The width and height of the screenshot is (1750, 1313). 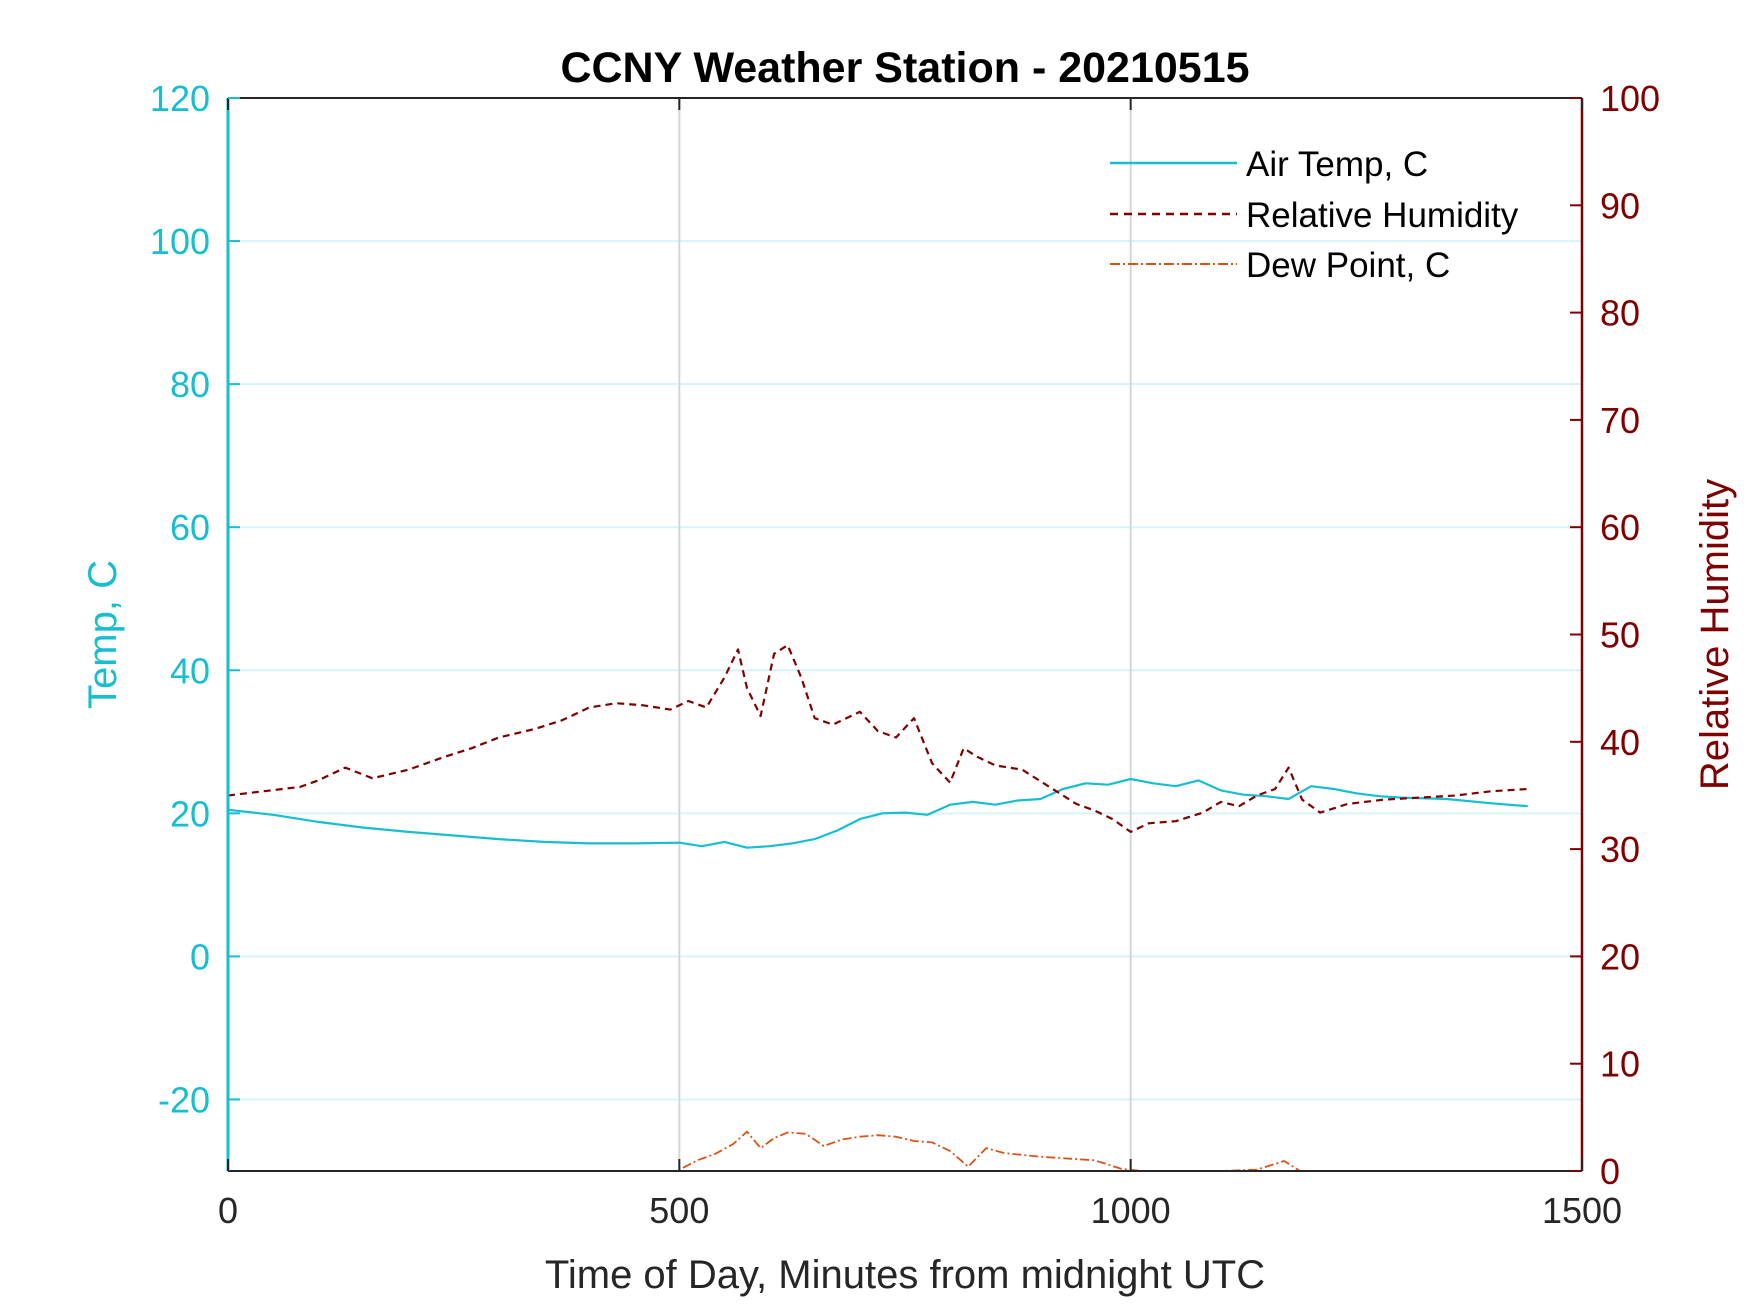 What do you see at coordinates (679, 1210) in the screenshot?
I see `x-tick-label: 500` at bounding box center [679, 1210].